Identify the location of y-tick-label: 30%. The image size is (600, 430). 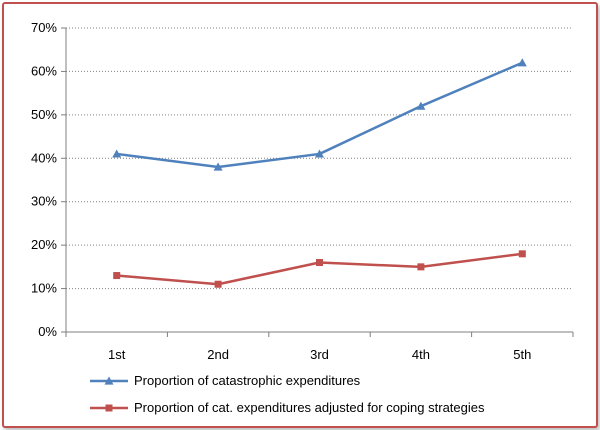
(44, 201).